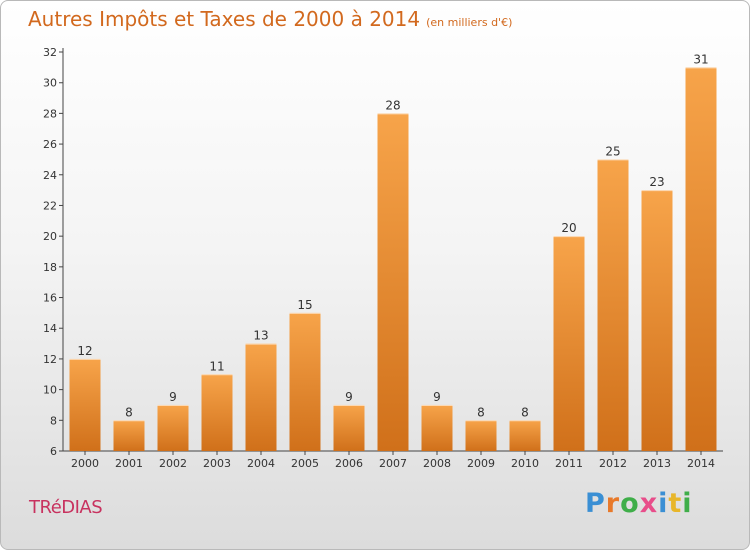 The height and width of the screenshot is (550, 750). I want to click on data-label: 20, so click(568, 228).